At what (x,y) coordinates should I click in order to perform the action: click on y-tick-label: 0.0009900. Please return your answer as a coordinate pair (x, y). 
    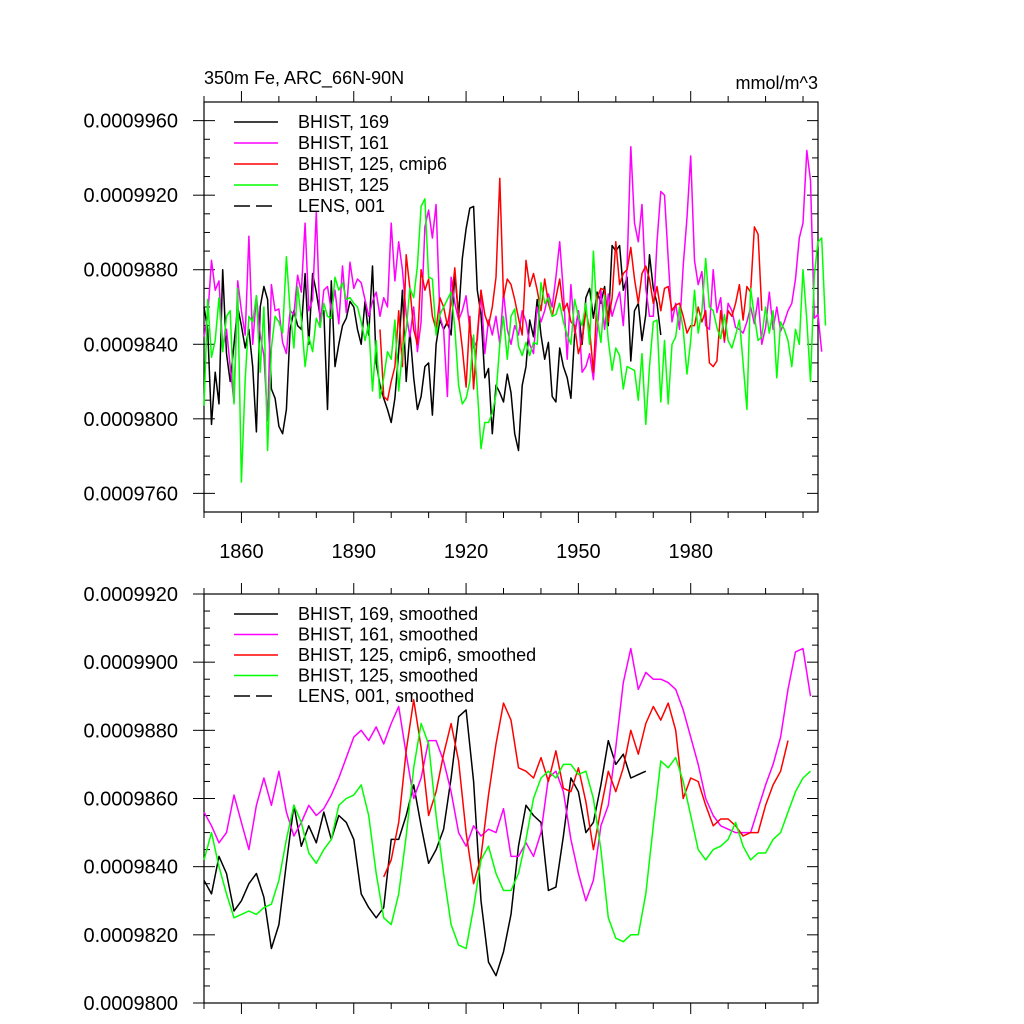
    Looking at the image, I should click on (130, 663).